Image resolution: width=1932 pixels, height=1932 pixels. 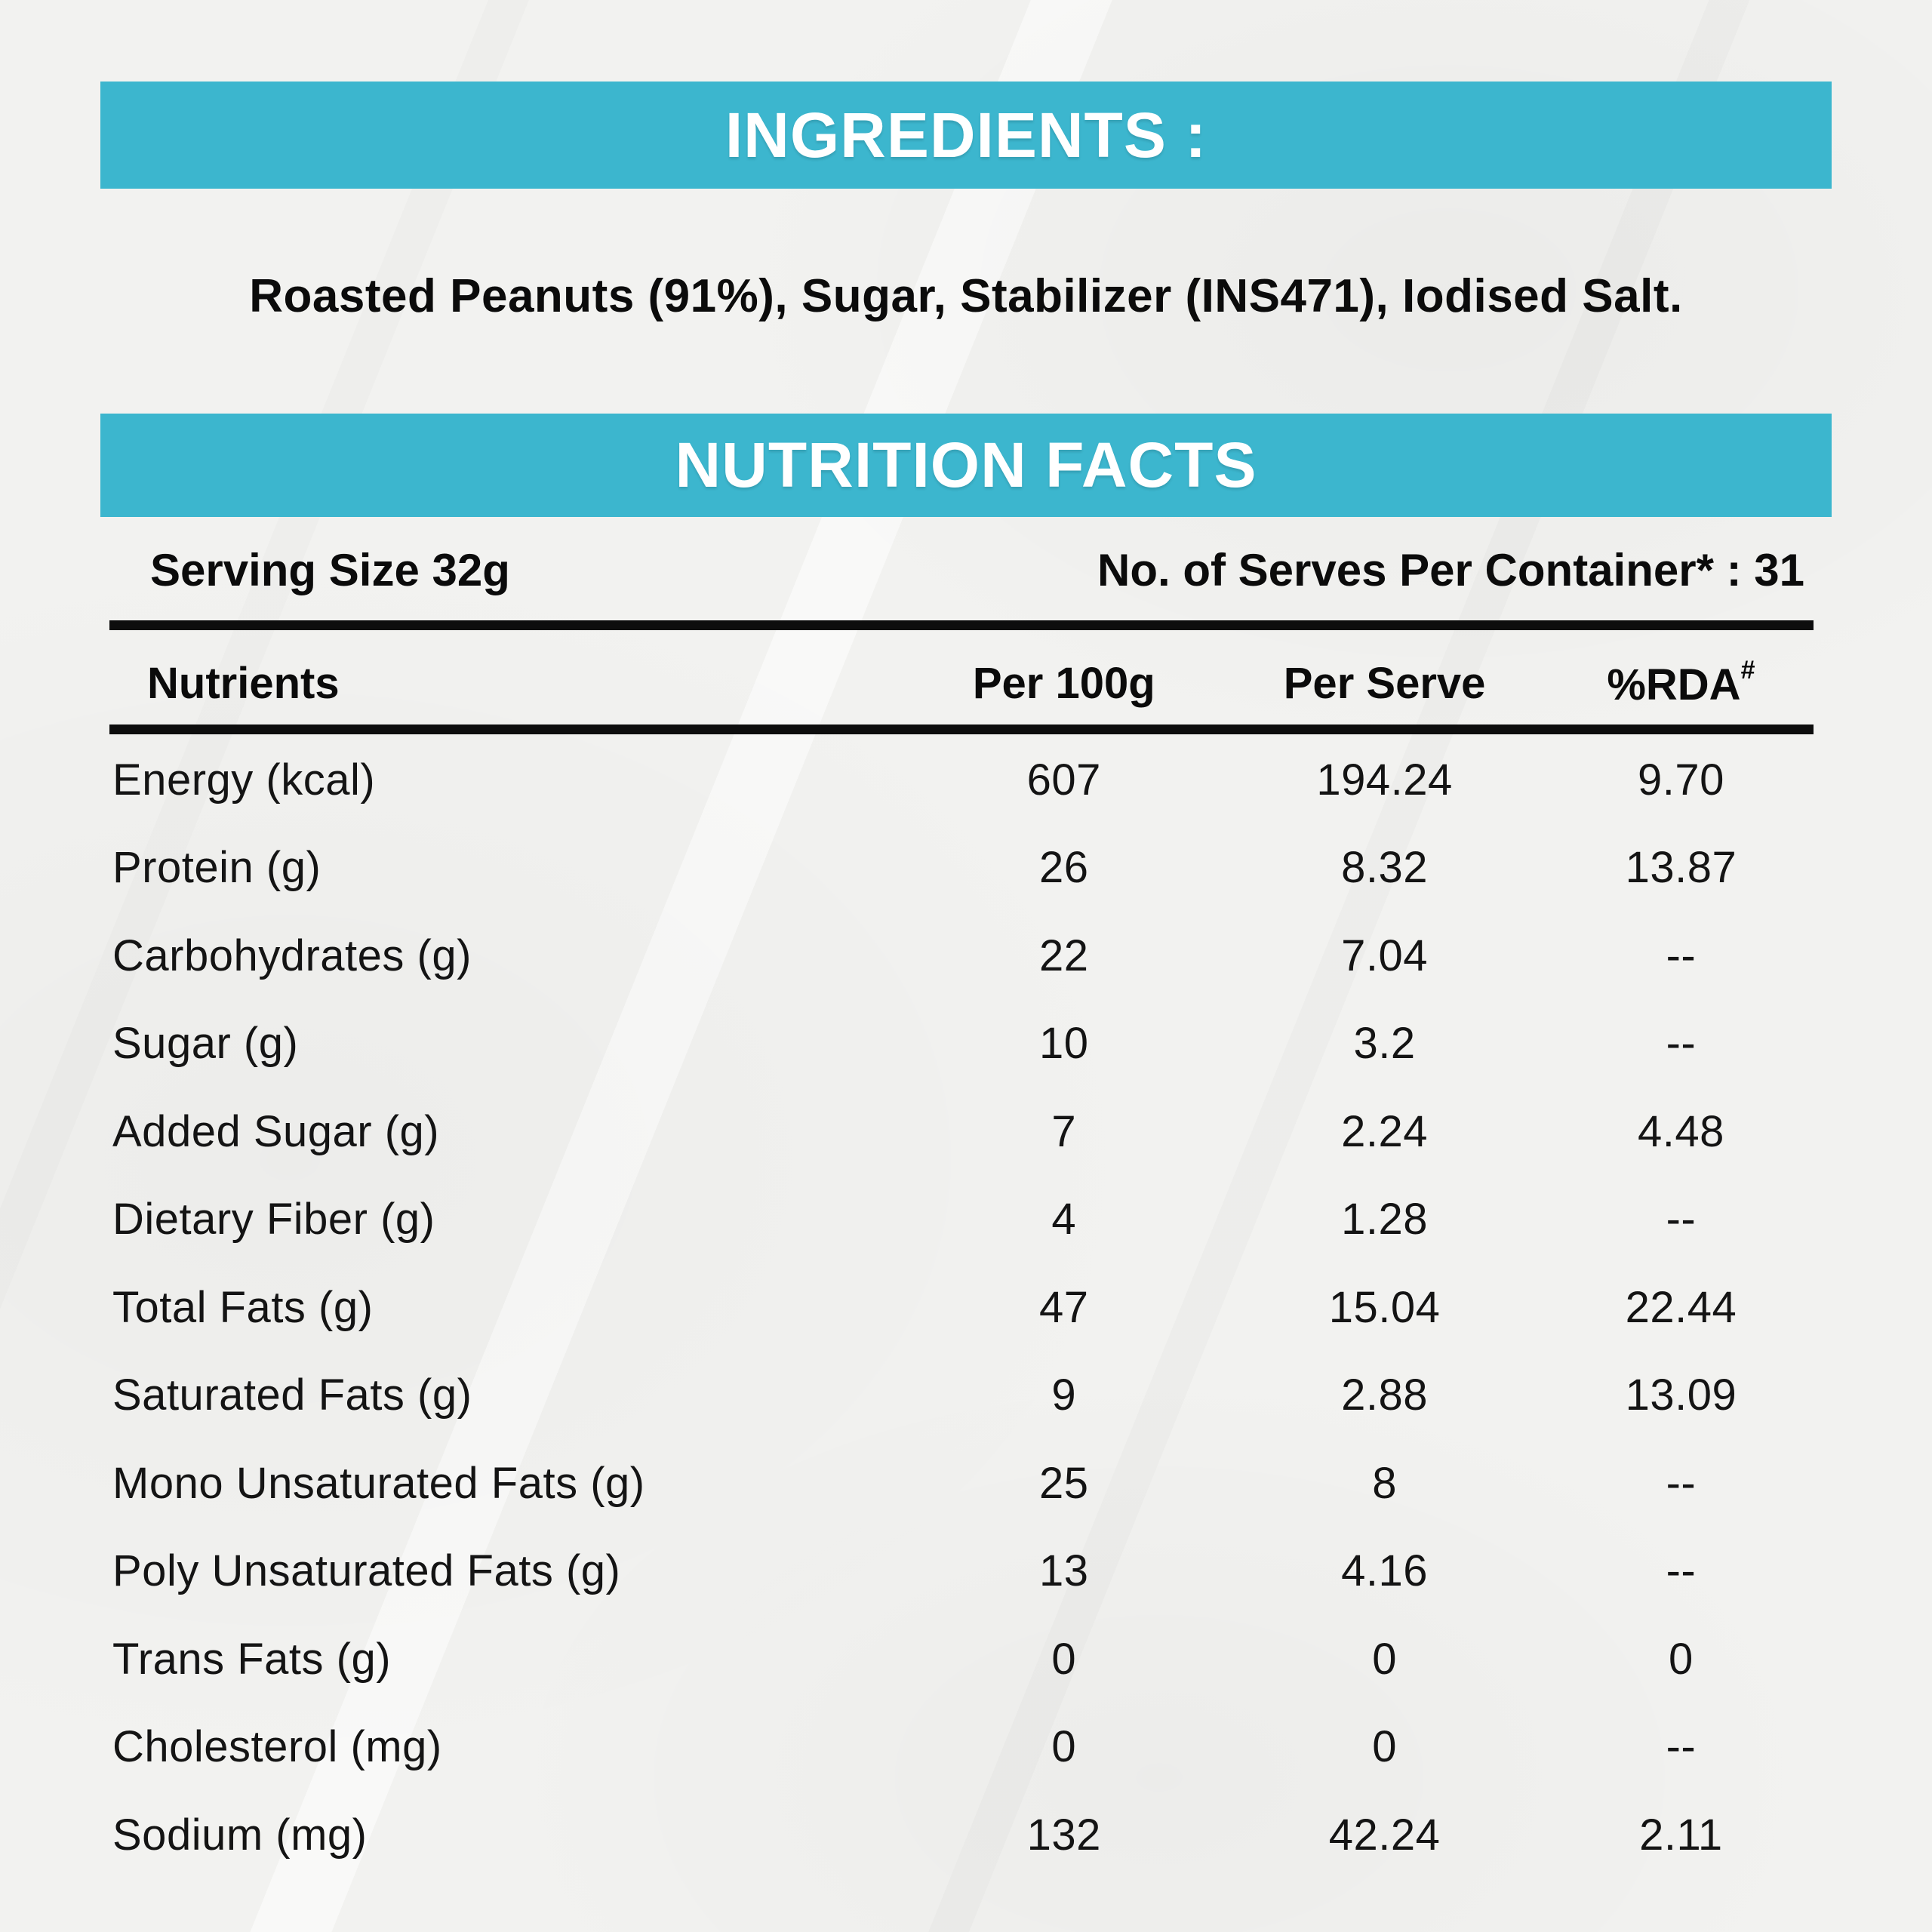 What do you see at coordinates (966, 1659) in the screenshot?
I see `table-row: Trans Fats (g) 0 0 0` at bounding box center [966, 1659].